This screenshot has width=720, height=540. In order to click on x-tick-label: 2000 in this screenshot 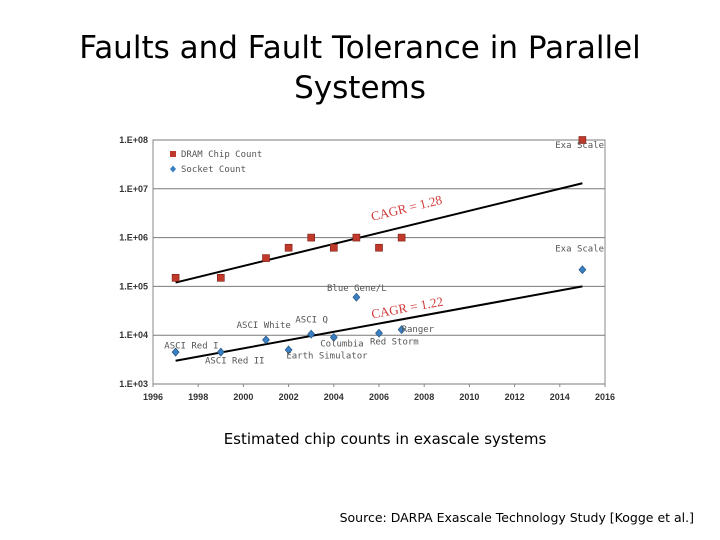, I will do `click(243, 397)`.